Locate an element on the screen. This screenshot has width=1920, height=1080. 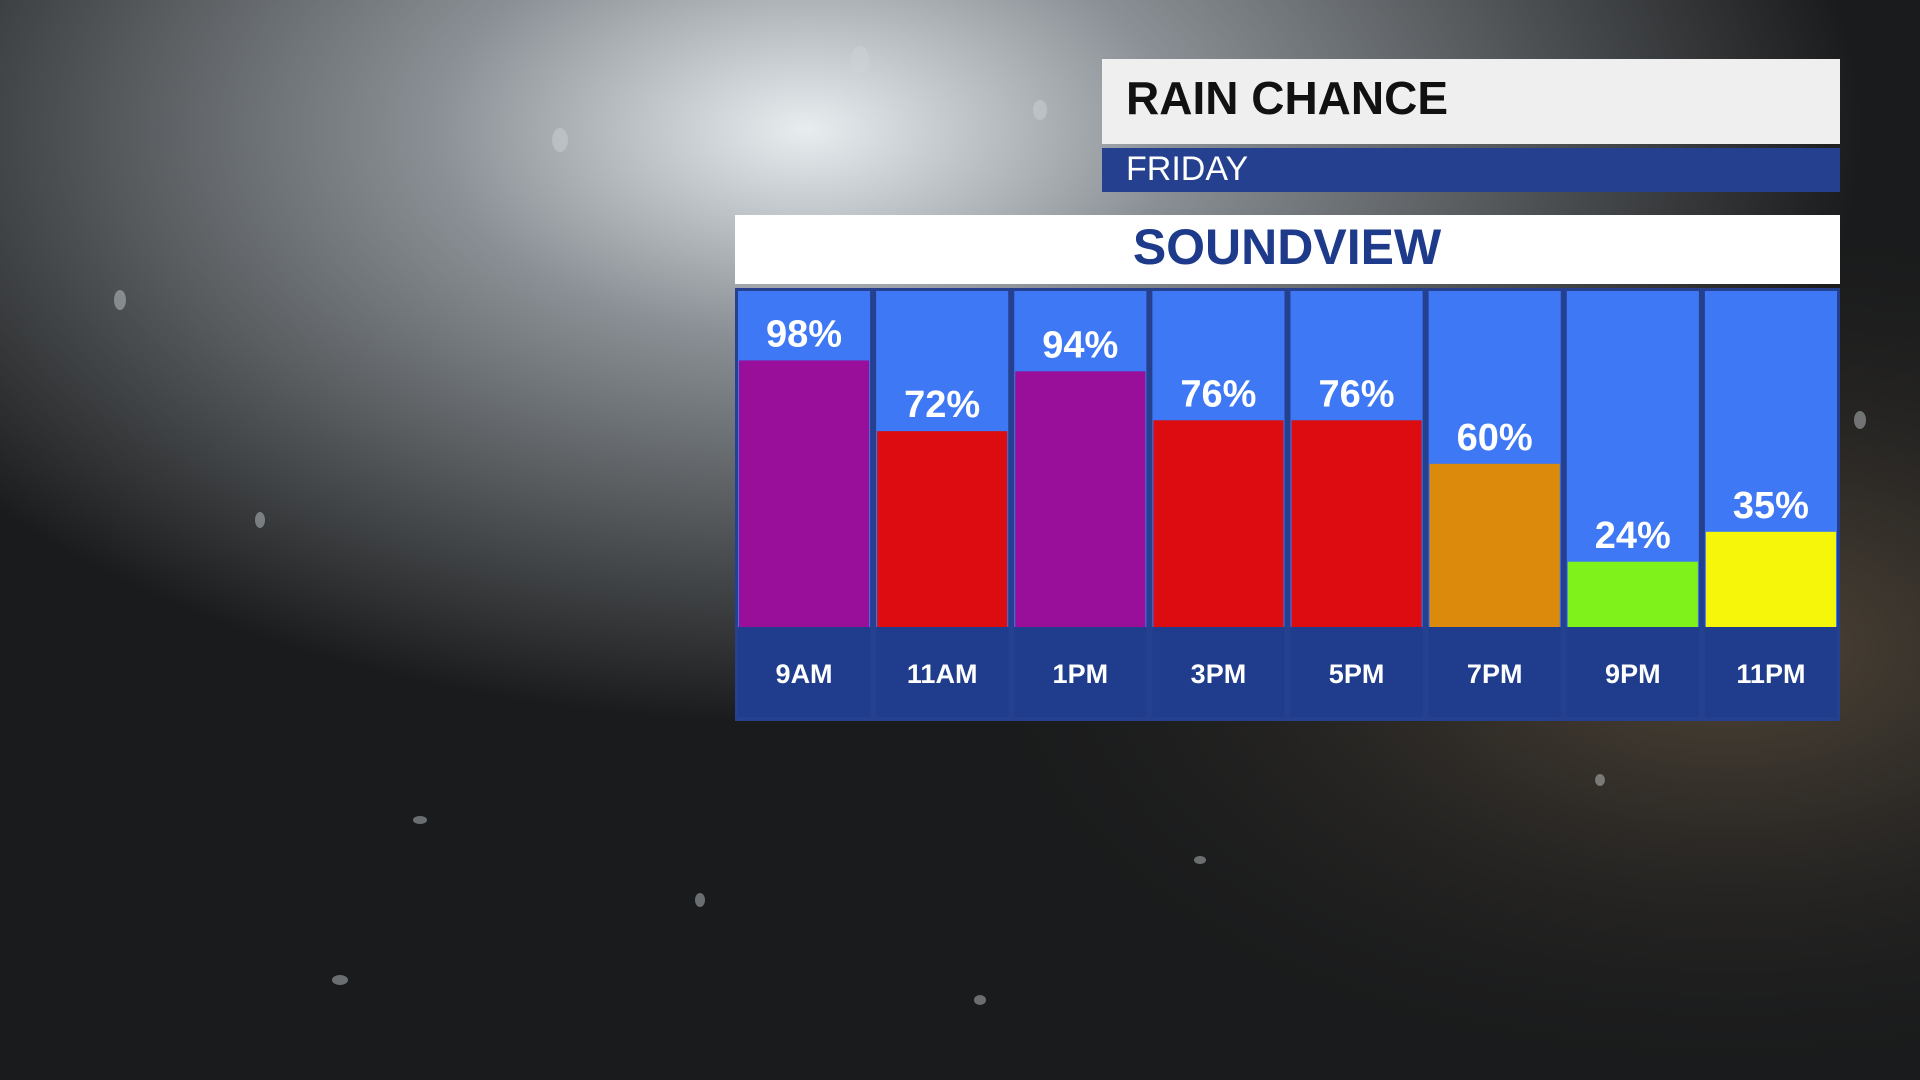
value-label: 35% is located at coordinates (1771, 506).